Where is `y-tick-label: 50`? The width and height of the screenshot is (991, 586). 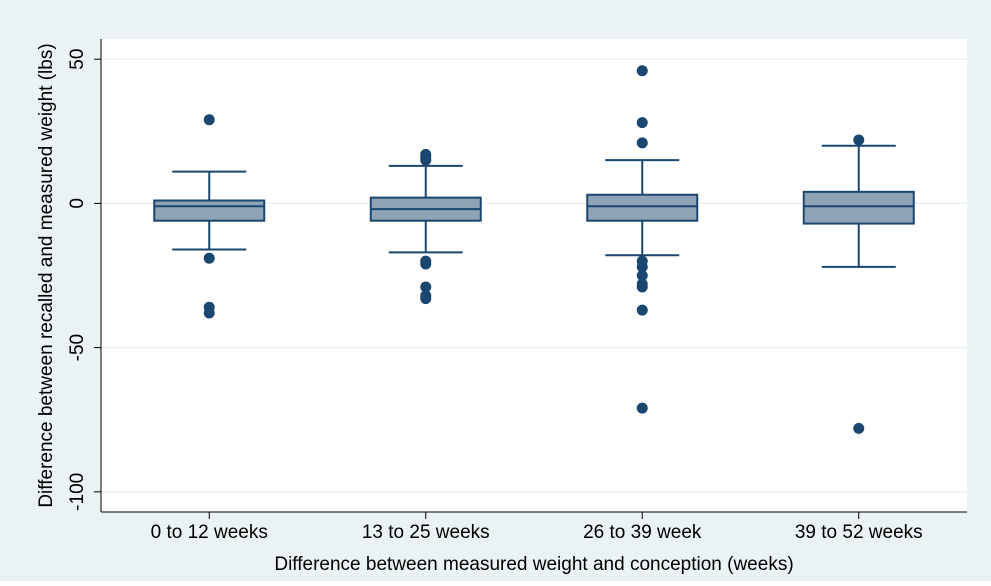 y-tick-label: 50 is located at coordinates (77, 59).